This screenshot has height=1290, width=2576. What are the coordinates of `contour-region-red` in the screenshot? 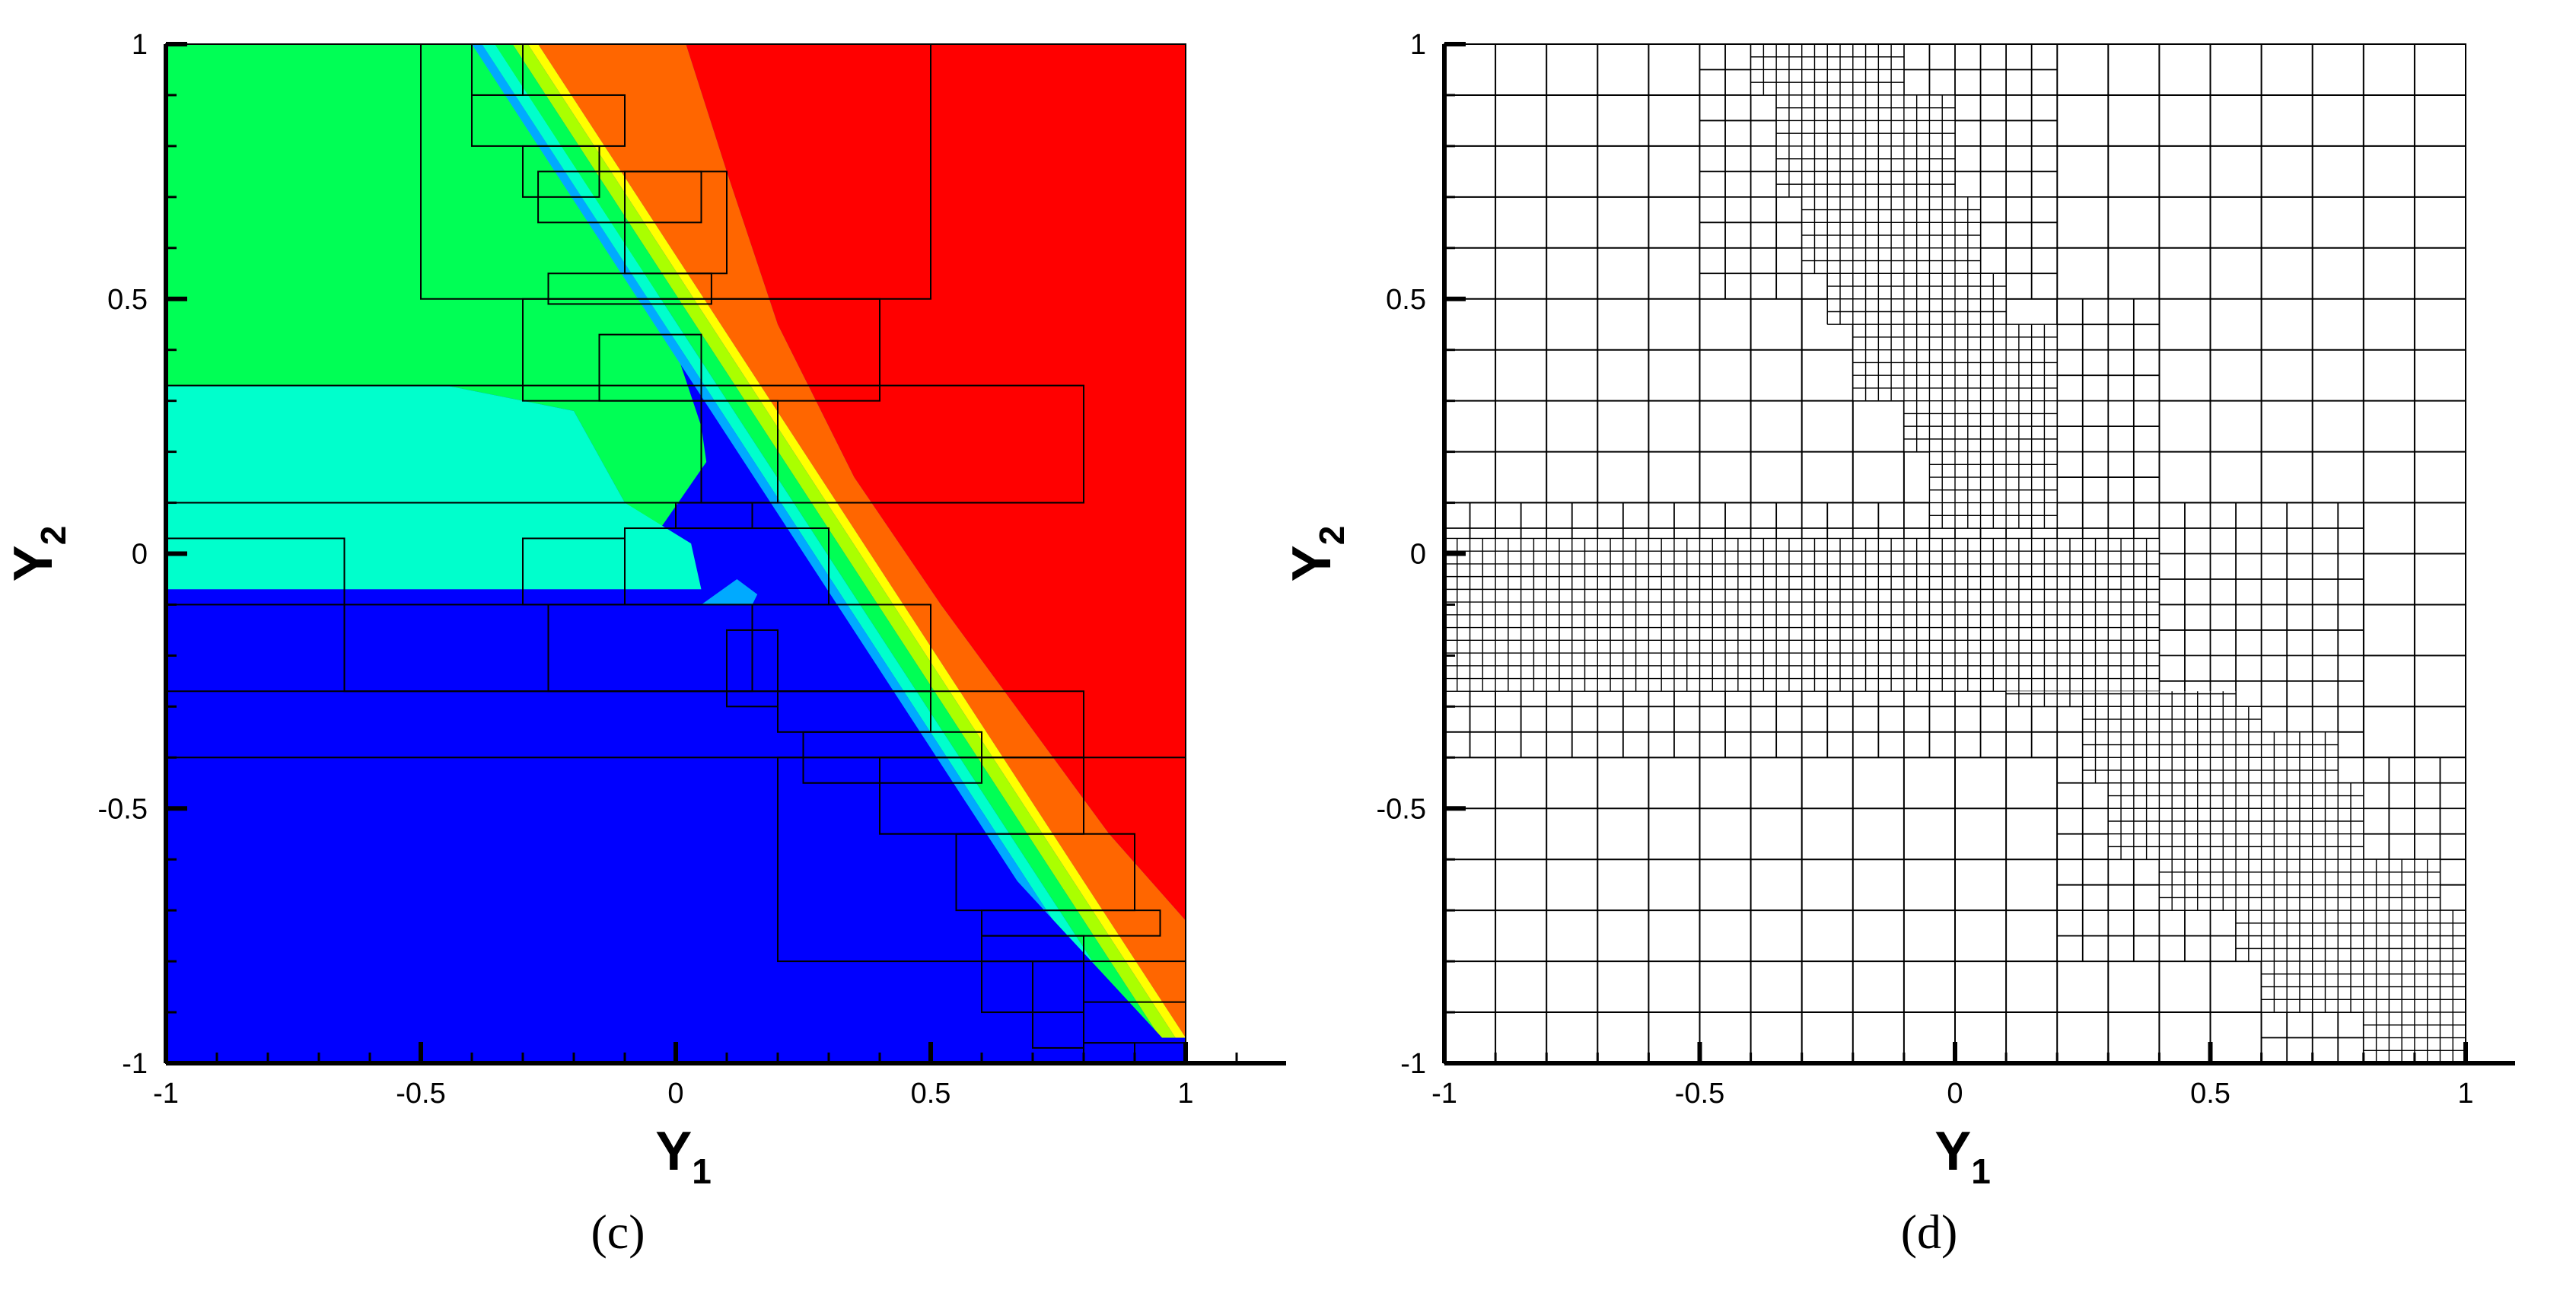 It's located at (936, 482).